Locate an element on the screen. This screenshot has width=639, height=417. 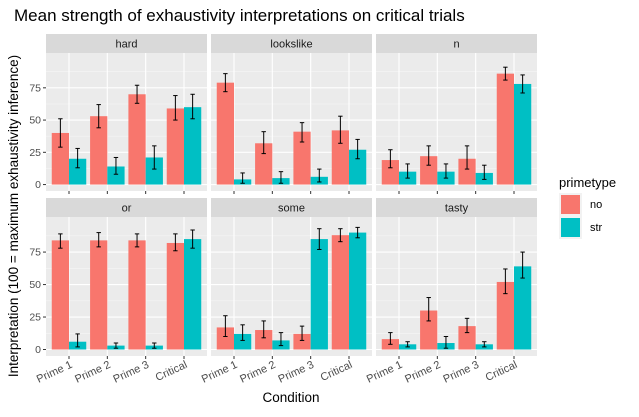
facet-strip-label: n is located at coordinates (456, 45).